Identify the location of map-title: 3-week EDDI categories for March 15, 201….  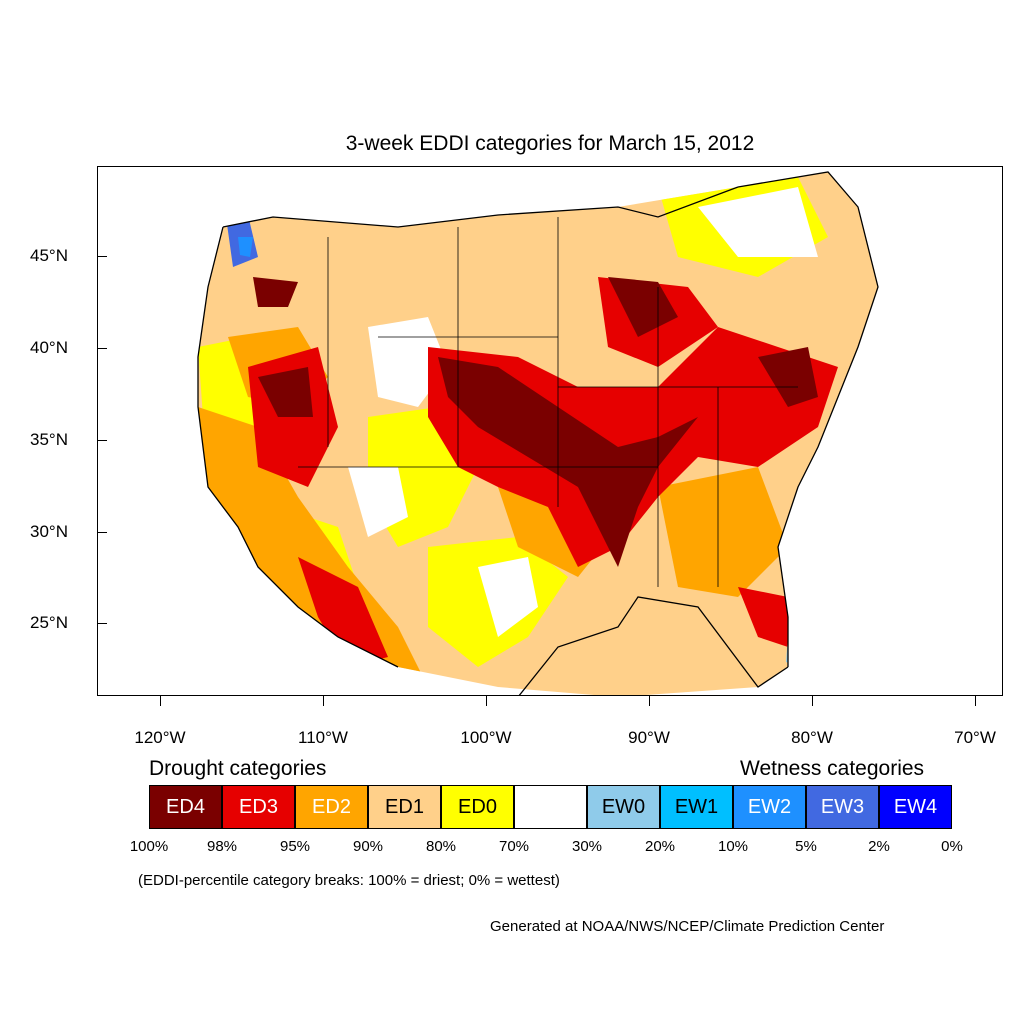
(550, 143).